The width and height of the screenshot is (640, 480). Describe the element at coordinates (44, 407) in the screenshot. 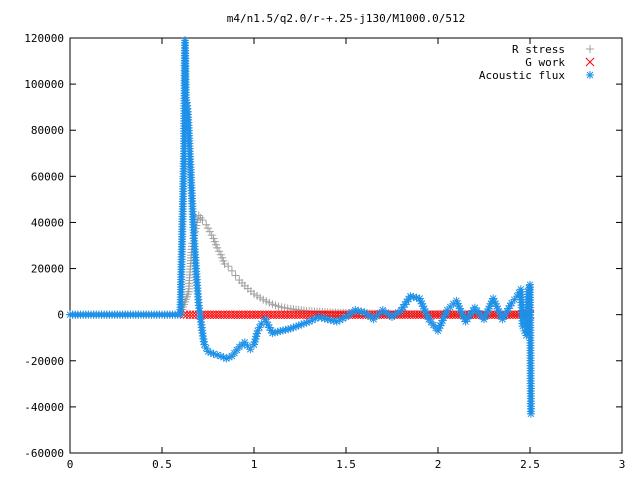

I see `y-tick-label: -40000` at that location.